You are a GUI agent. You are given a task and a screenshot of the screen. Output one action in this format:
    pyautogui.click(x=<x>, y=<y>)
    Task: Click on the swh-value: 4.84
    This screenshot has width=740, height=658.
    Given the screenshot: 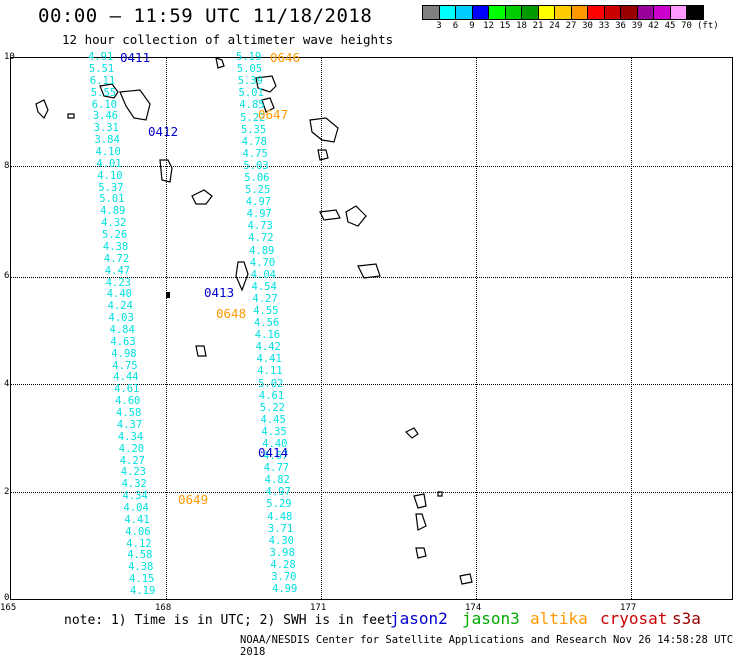 What is the action you would take?
    pyautogui.click(x=122, y=329)
    